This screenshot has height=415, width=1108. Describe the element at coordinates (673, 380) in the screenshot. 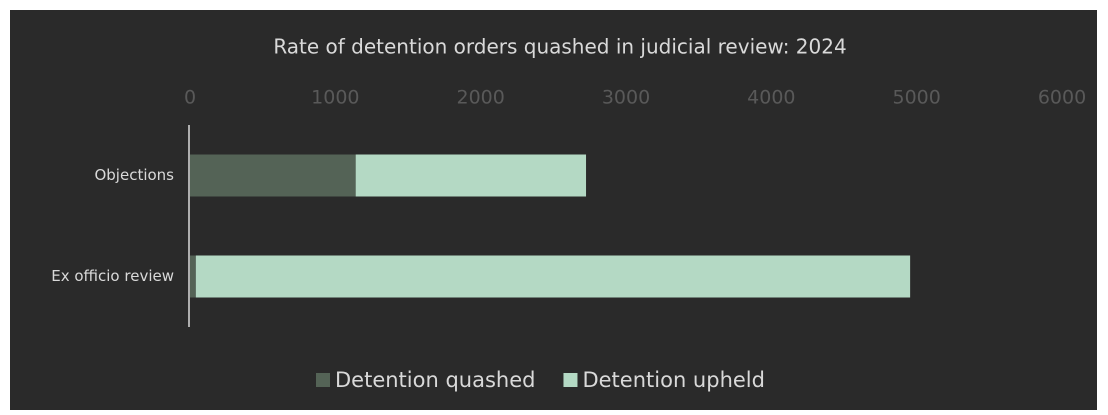

I see `legend-label: Detention upheld` at that location.